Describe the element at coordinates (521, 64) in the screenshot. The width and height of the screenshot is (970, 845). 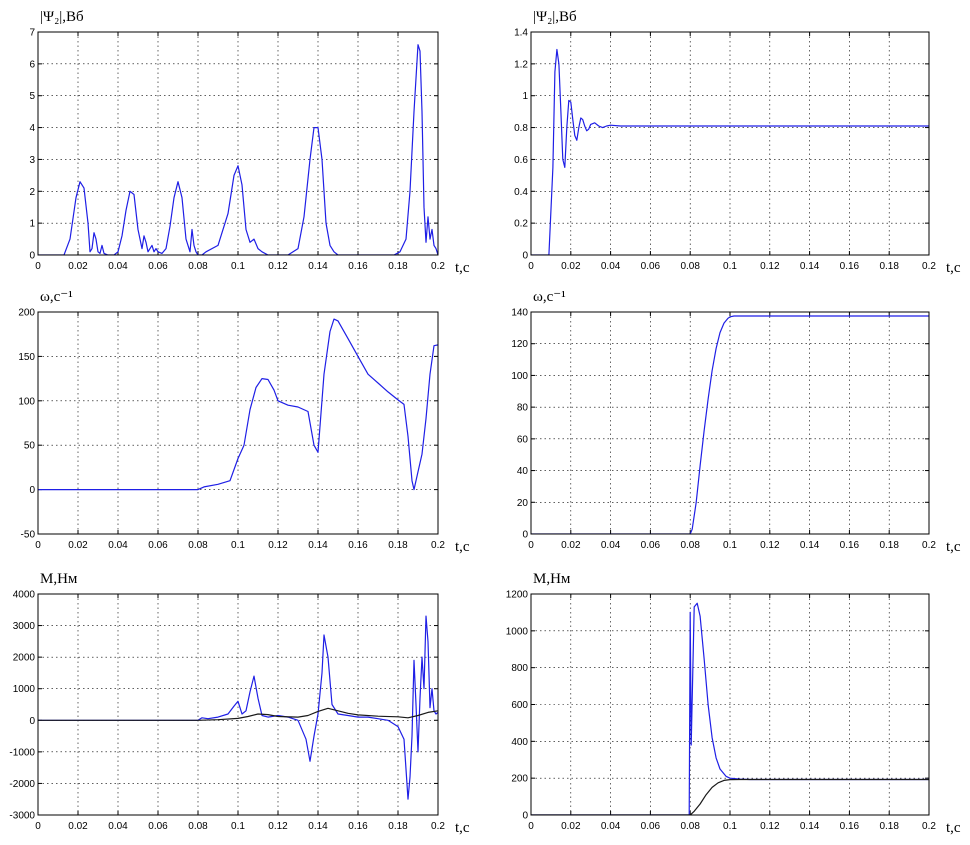
I see `y-tick-label: 1.2` at that location.